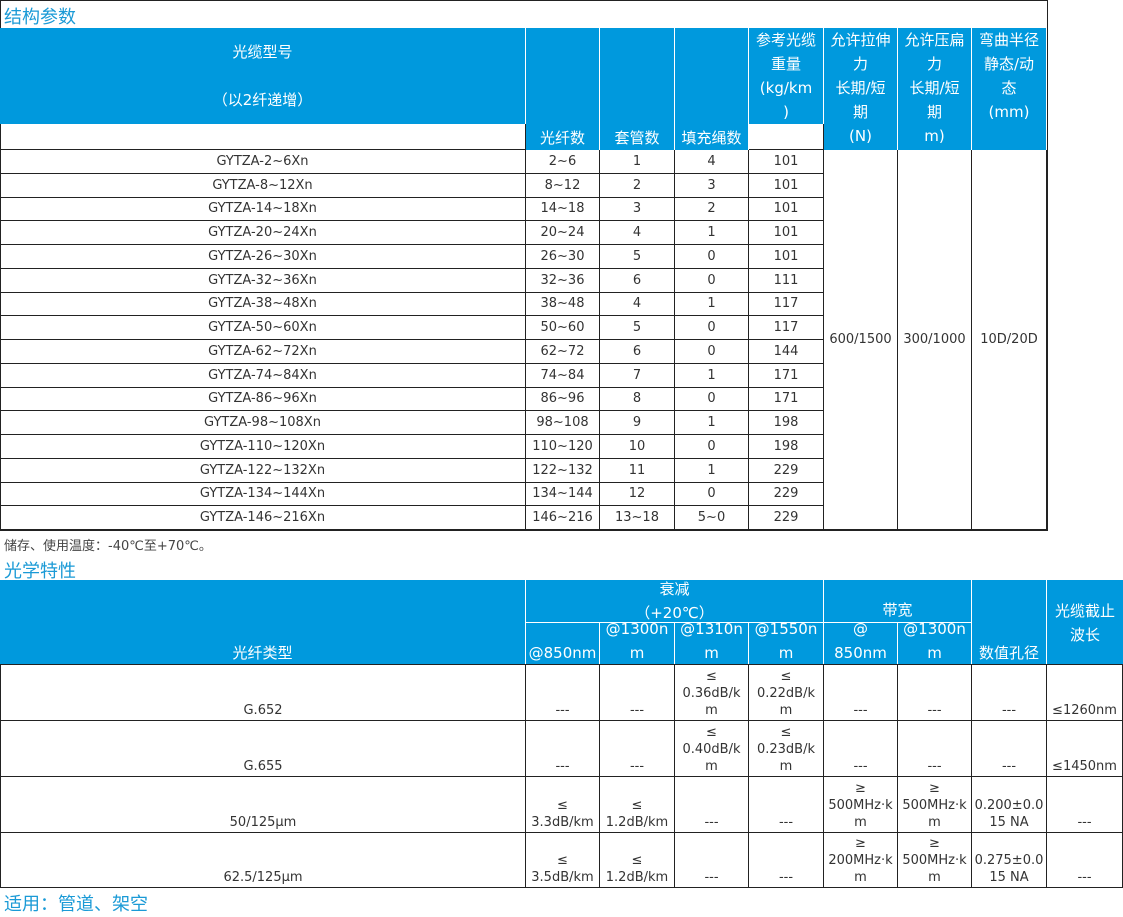  I want to click on table-cell: 0.200±0.0 15 NA, so click(1009, 805).